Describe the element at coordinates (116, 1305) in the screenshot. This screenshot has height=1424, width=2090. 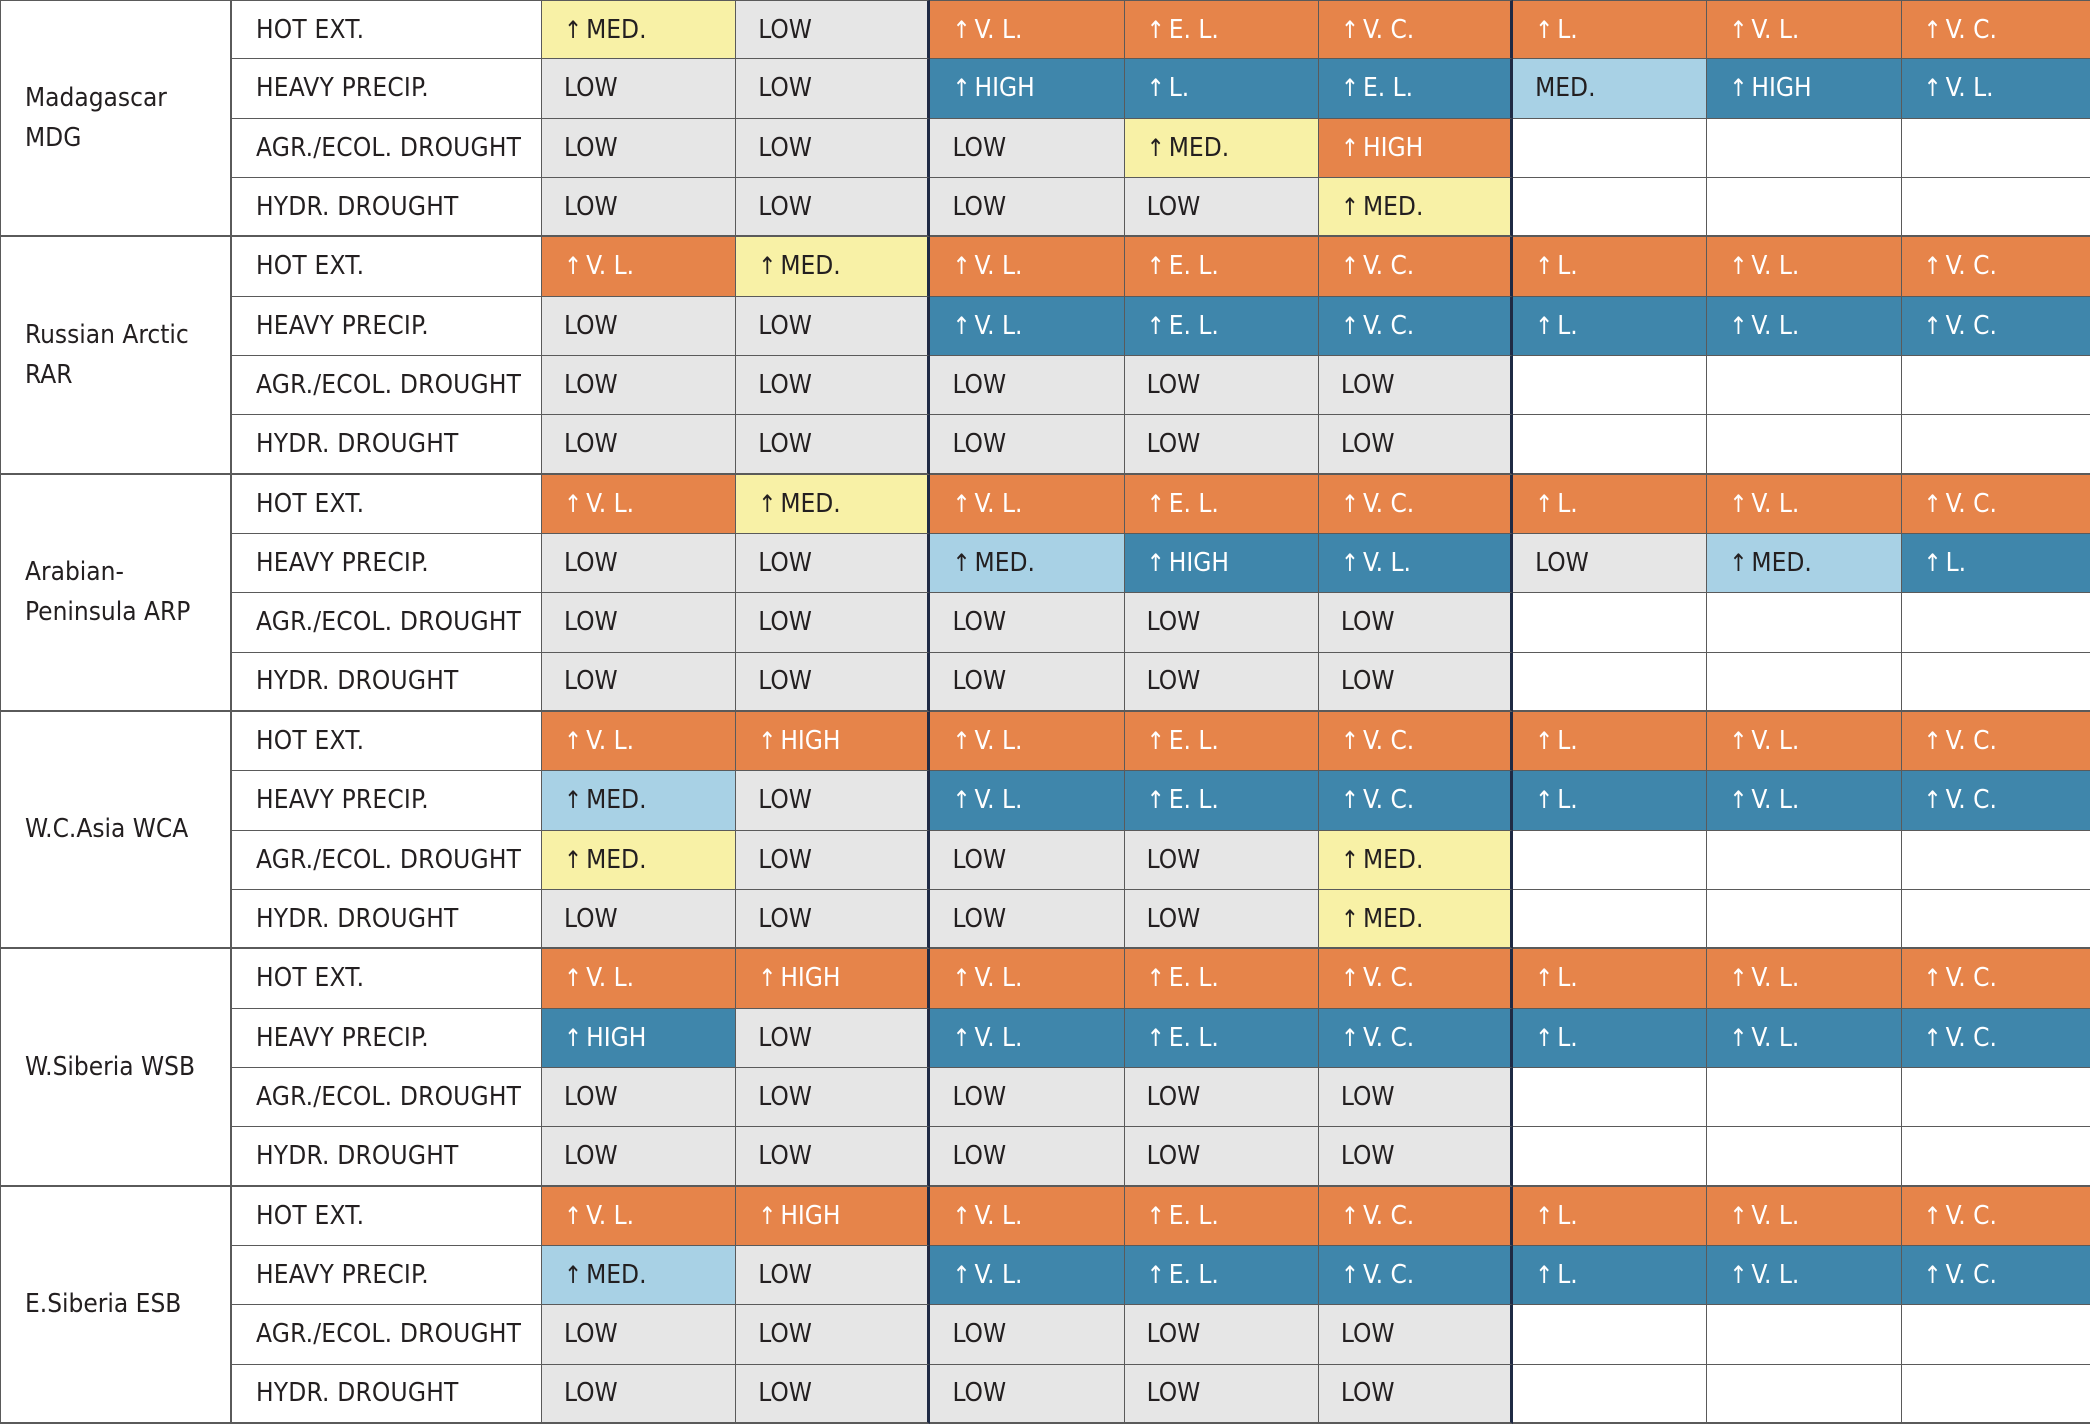
I see `region-name: E.Siberia ESB` at that location.